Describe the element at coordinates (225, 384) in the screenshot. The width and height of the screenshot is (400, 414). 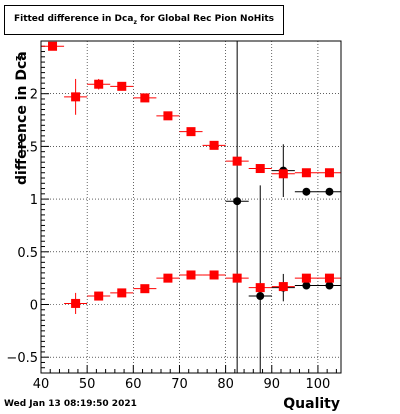
I see `x-tick-label: 80` at that location.